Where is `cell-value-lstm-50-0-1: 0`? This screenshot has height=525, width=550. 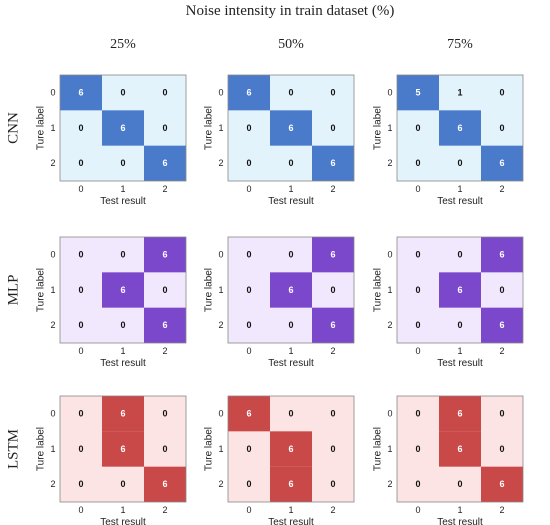
cell-value-lstm-50-0-1: 0 is located at coordinates (290, 414).